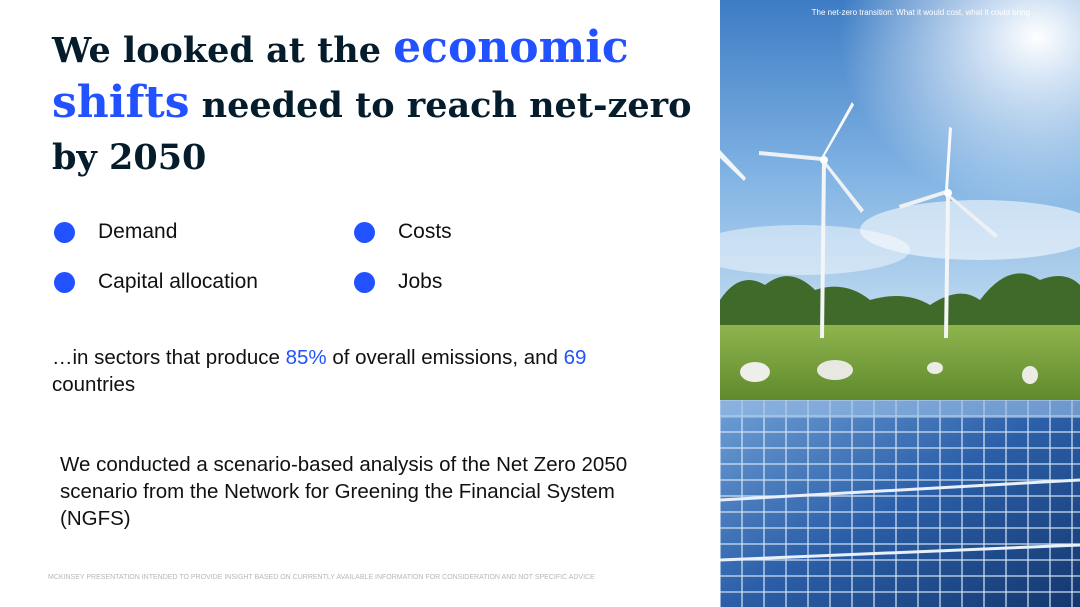  I want to click on bullet-demand: Demand, so click(115, 232).